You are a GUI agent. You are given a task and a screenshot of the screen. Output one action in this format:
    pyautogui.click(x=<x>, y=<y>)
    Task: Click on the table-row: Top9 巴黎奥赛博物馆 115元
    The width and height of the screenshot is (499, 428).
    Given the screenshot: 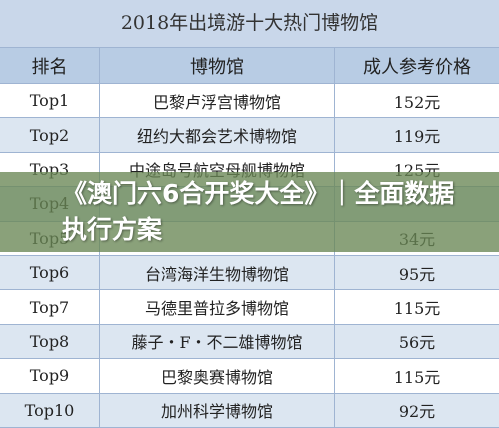 What is the action you would take?
    pyautogui.click(x=249, y=376)
    